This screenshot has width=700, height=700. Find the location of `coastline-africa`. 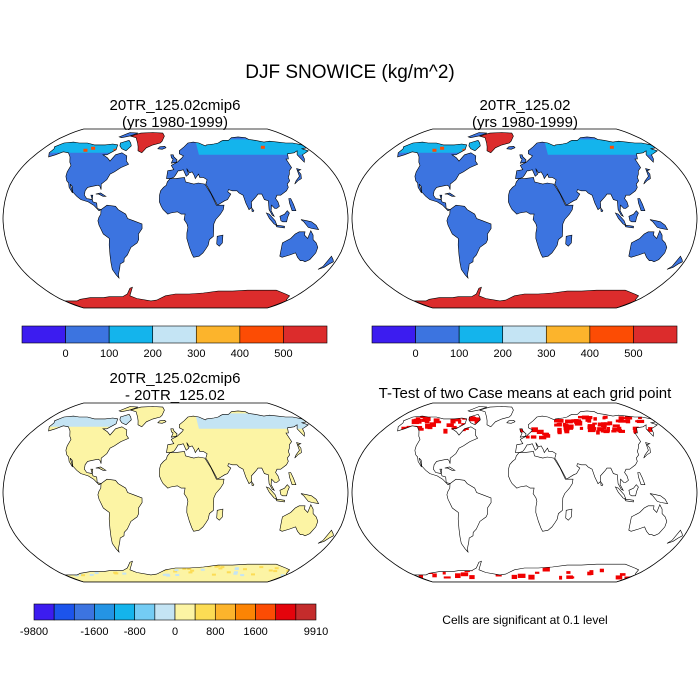

coastline-africa is located at coordinates (192, 217).